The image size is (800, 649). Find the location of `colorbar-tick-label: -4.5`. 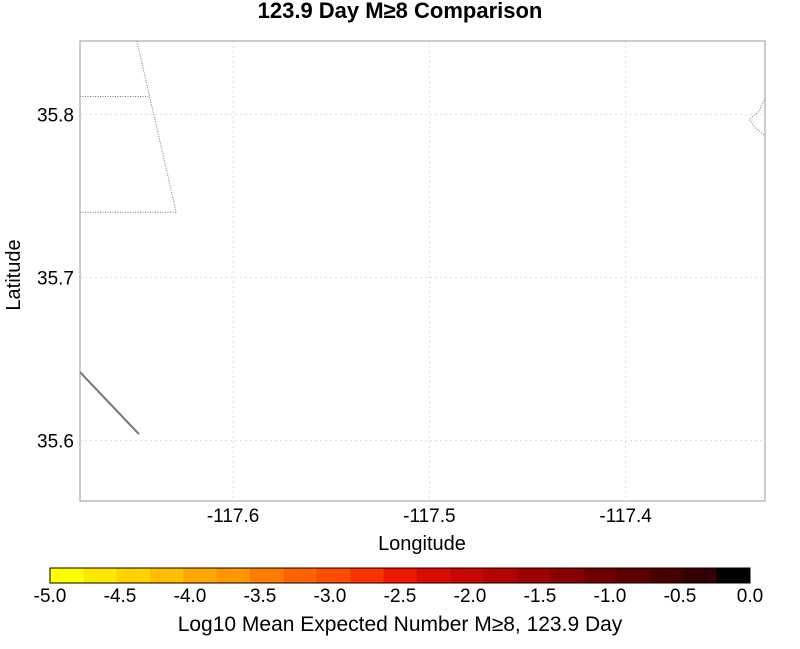

colorbar-tick-label: -4.5 is located at coordinates (120, 596).